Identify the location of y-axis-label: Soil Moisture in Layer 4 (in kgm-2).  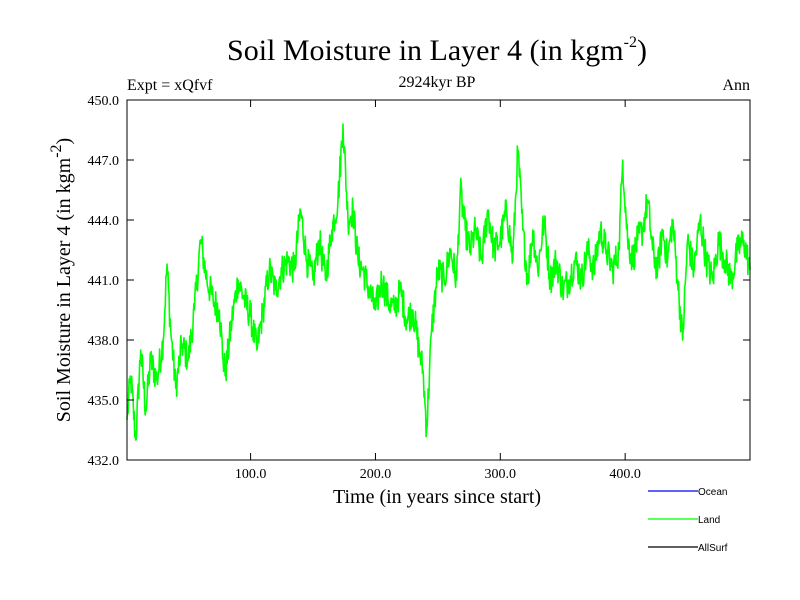
(61, 280).